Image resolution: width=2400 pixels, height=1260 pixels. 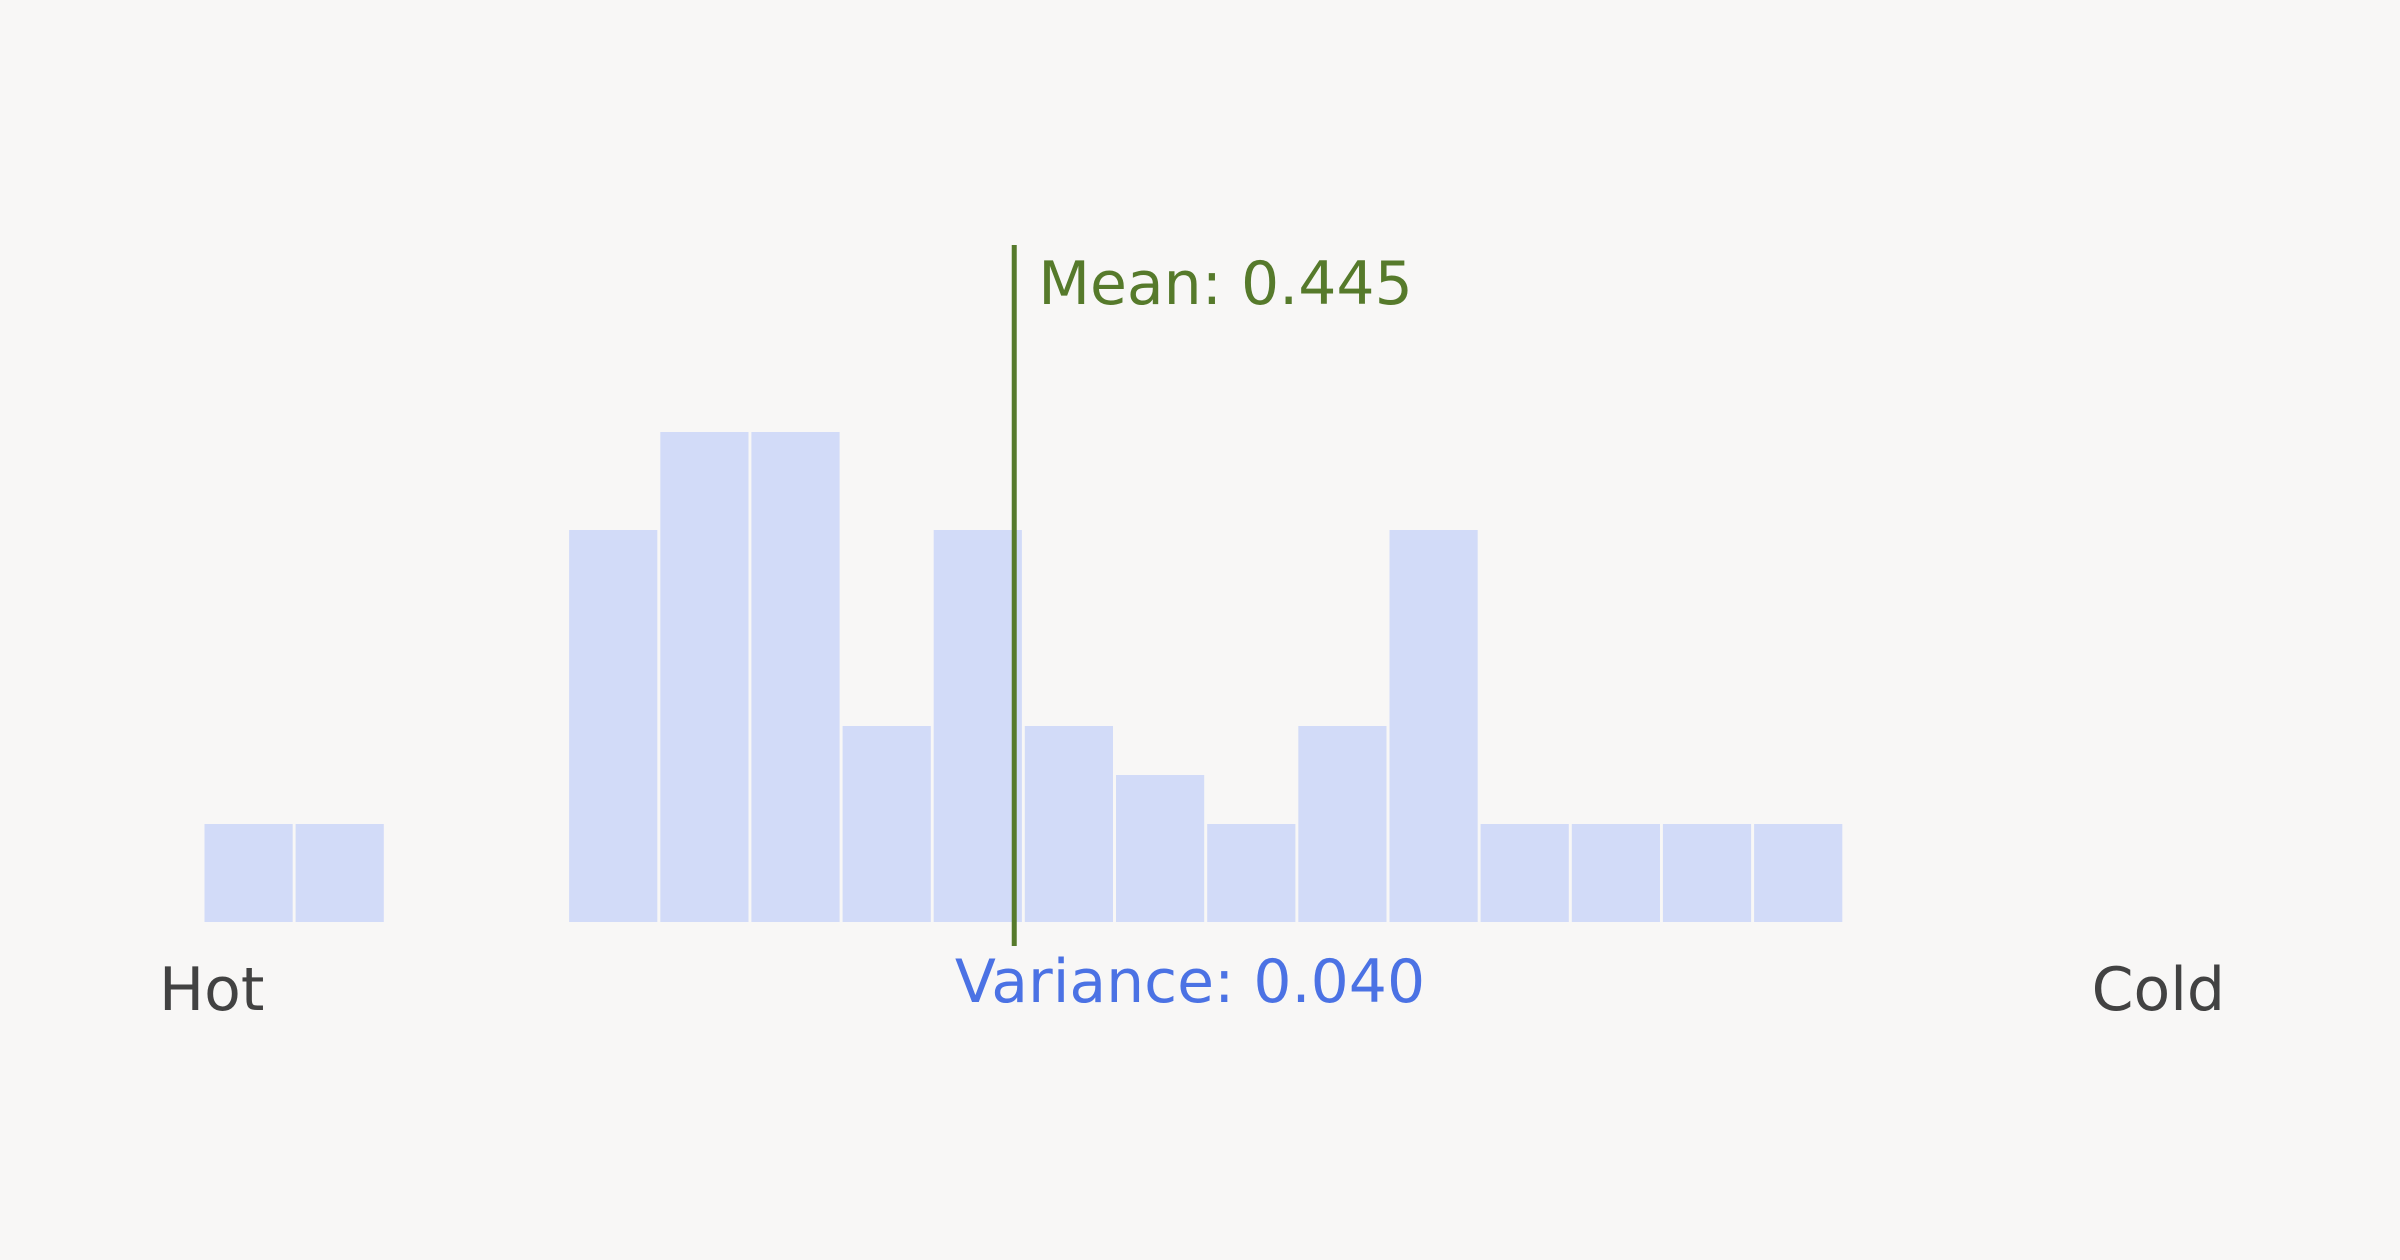 I want to click on cold-label: Cold, so click(x=2158, y=990).